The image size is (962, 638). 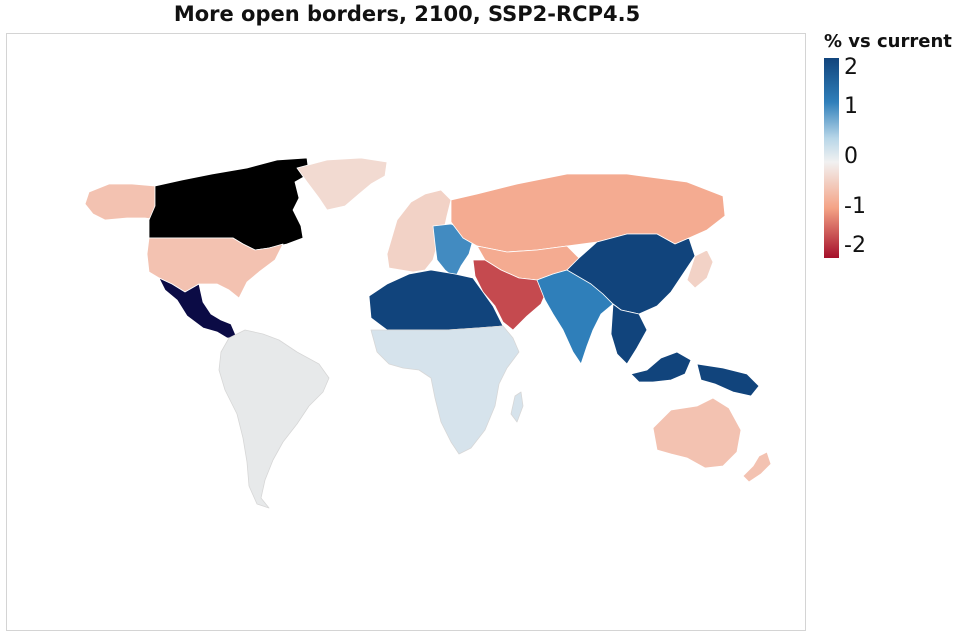 I want to click on legend-color-bar, so click(x=831, y=158).